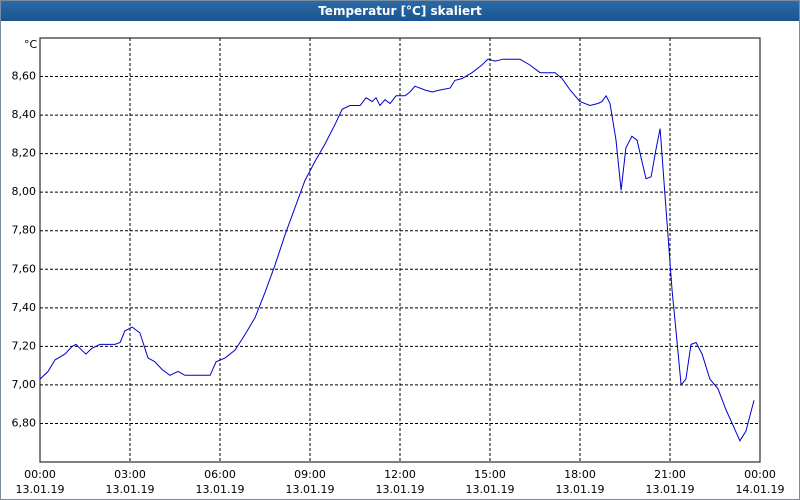 Image resolution: width=800 pixels, height=500 pixels. Describe the element at coordinates (24, 114) in the screenshot. I see `y-tick-label: 8,40` at that location.